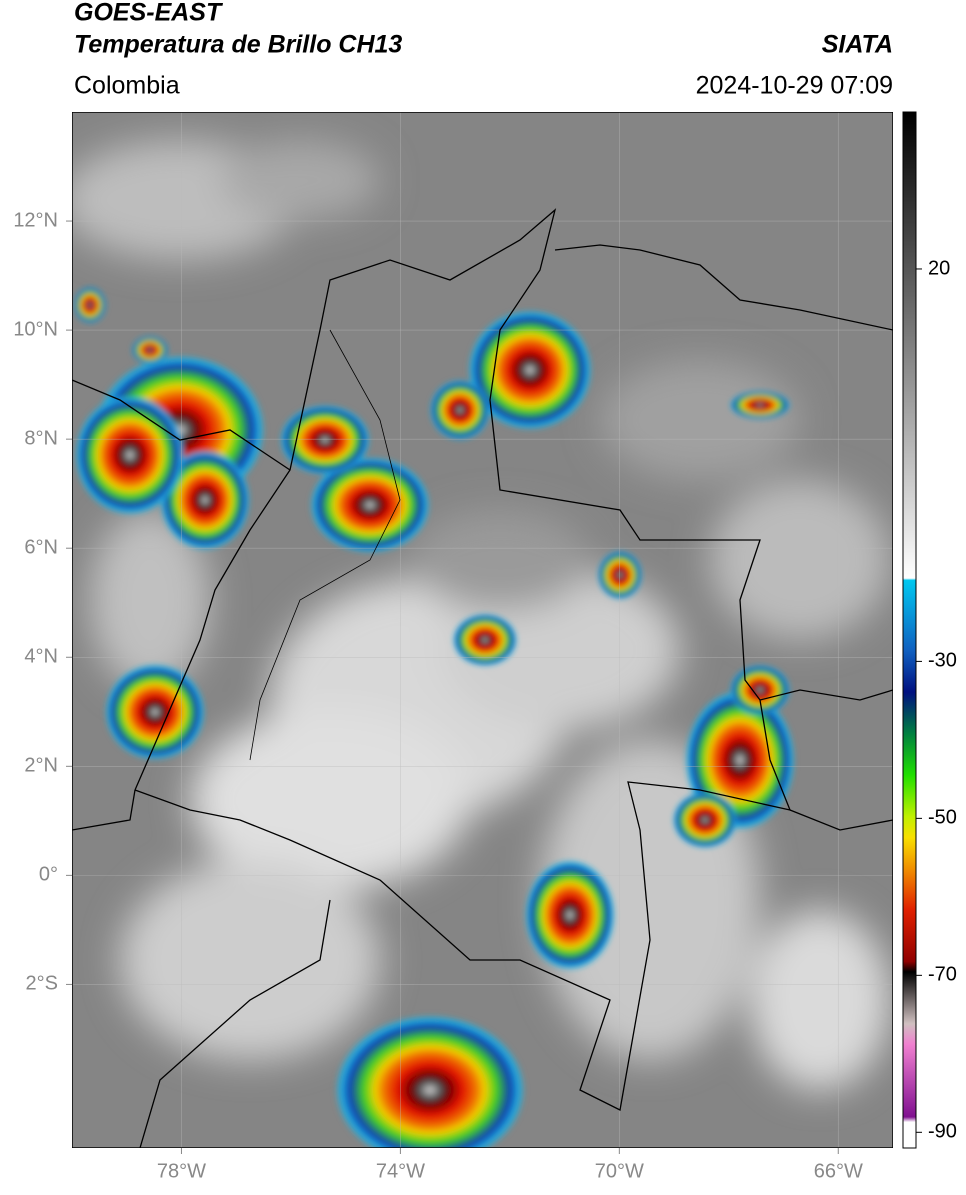 The image size is (966, 1195). Describe the element at coordinates (149, 13) in the screenshot. I see `title: GOES-EAST` at that location.